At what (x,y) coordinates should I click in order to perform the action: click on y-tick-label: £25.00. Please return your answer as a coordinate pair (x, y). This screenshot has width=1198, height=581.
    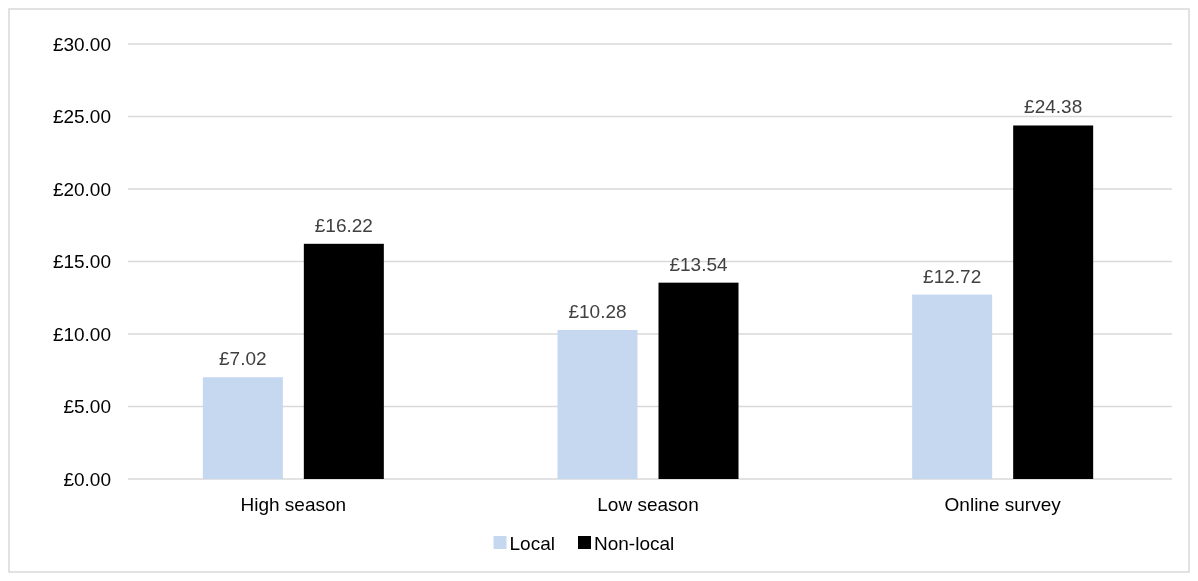
    Looking at the image, I should click on (81, 117).